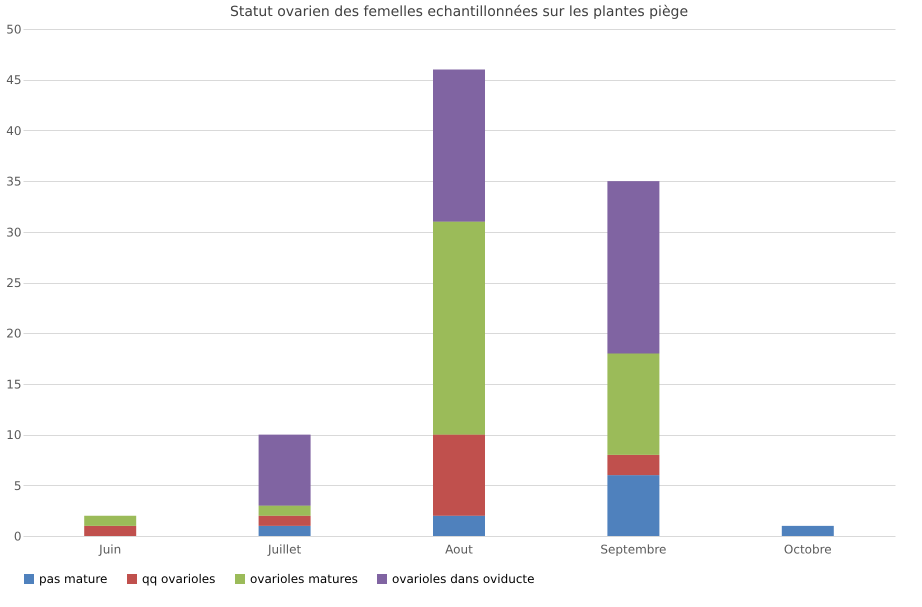 The width and height of the screenshot is (922, 607). I want to click on x-tick-label: Octobre, so click(808, 549).